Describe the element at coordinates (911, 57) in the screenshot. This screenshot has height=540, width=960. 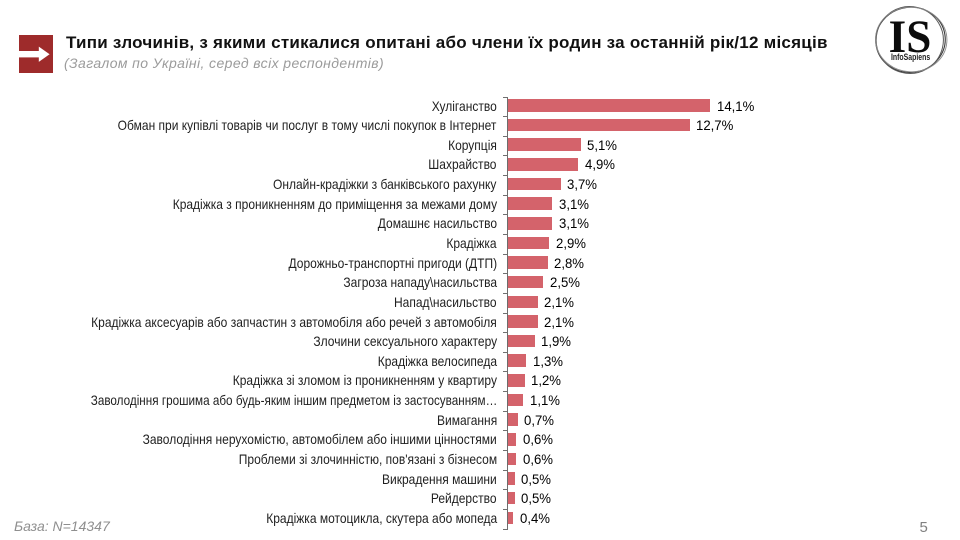
I see `svg-text: InfoSapiens` at that location.